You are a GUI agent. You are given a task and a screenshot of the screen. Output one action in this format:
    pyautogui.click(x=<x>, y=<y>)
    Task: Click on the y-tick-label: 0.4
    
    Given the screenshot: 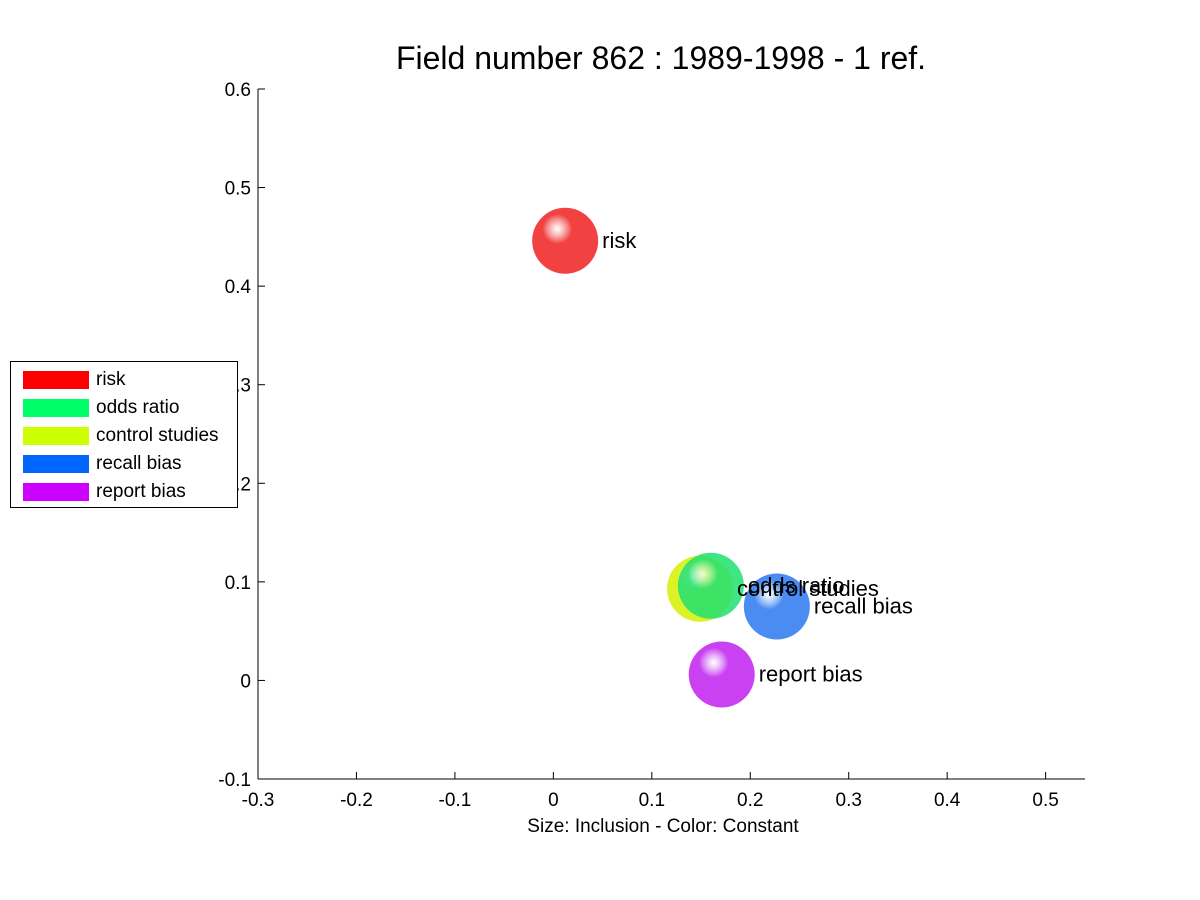 What is the action you would take?
    pyautogui.click(x=238, y=287)
    